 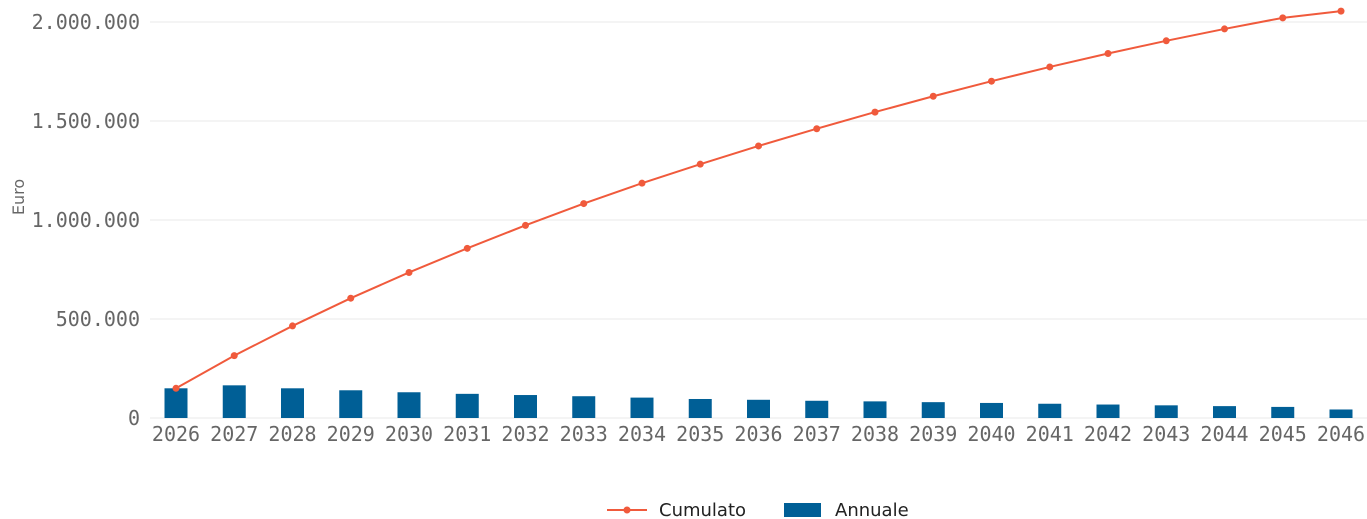 I want to click on point-2032, so click(x=525, y=225).